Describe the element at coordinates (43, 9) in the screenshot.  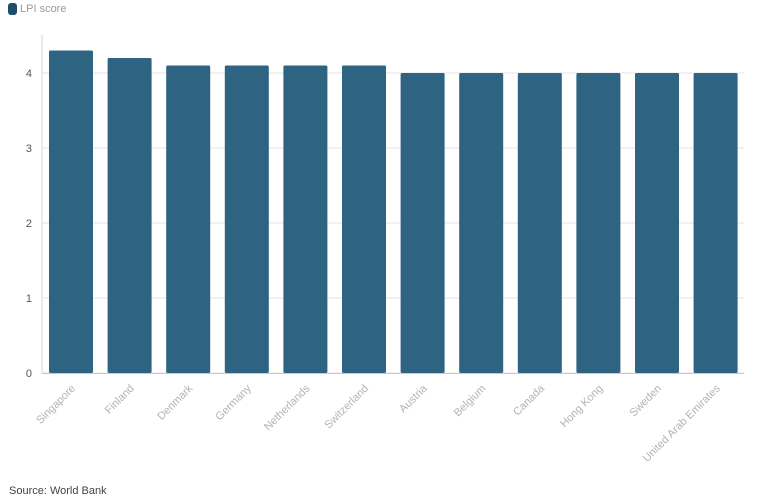
I see `legend-label: LPI score` at that location.